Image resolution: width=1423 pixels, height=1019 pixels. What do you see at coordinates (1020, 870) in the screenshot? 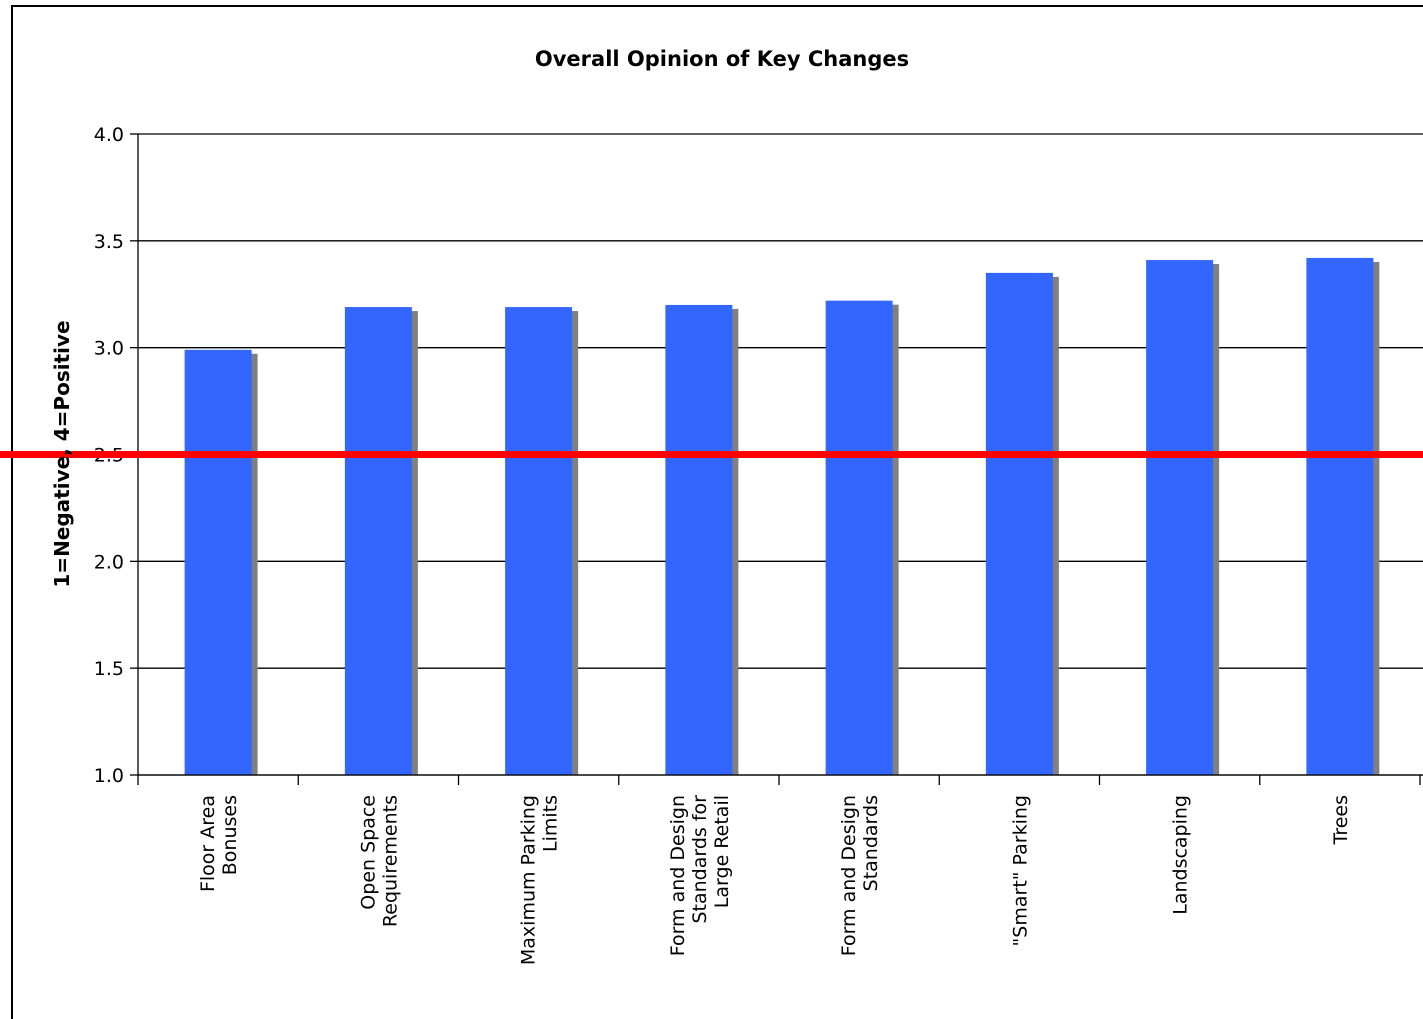
I see `x-category-label: "Smart" Parking` at bounding box center [1020, 870].